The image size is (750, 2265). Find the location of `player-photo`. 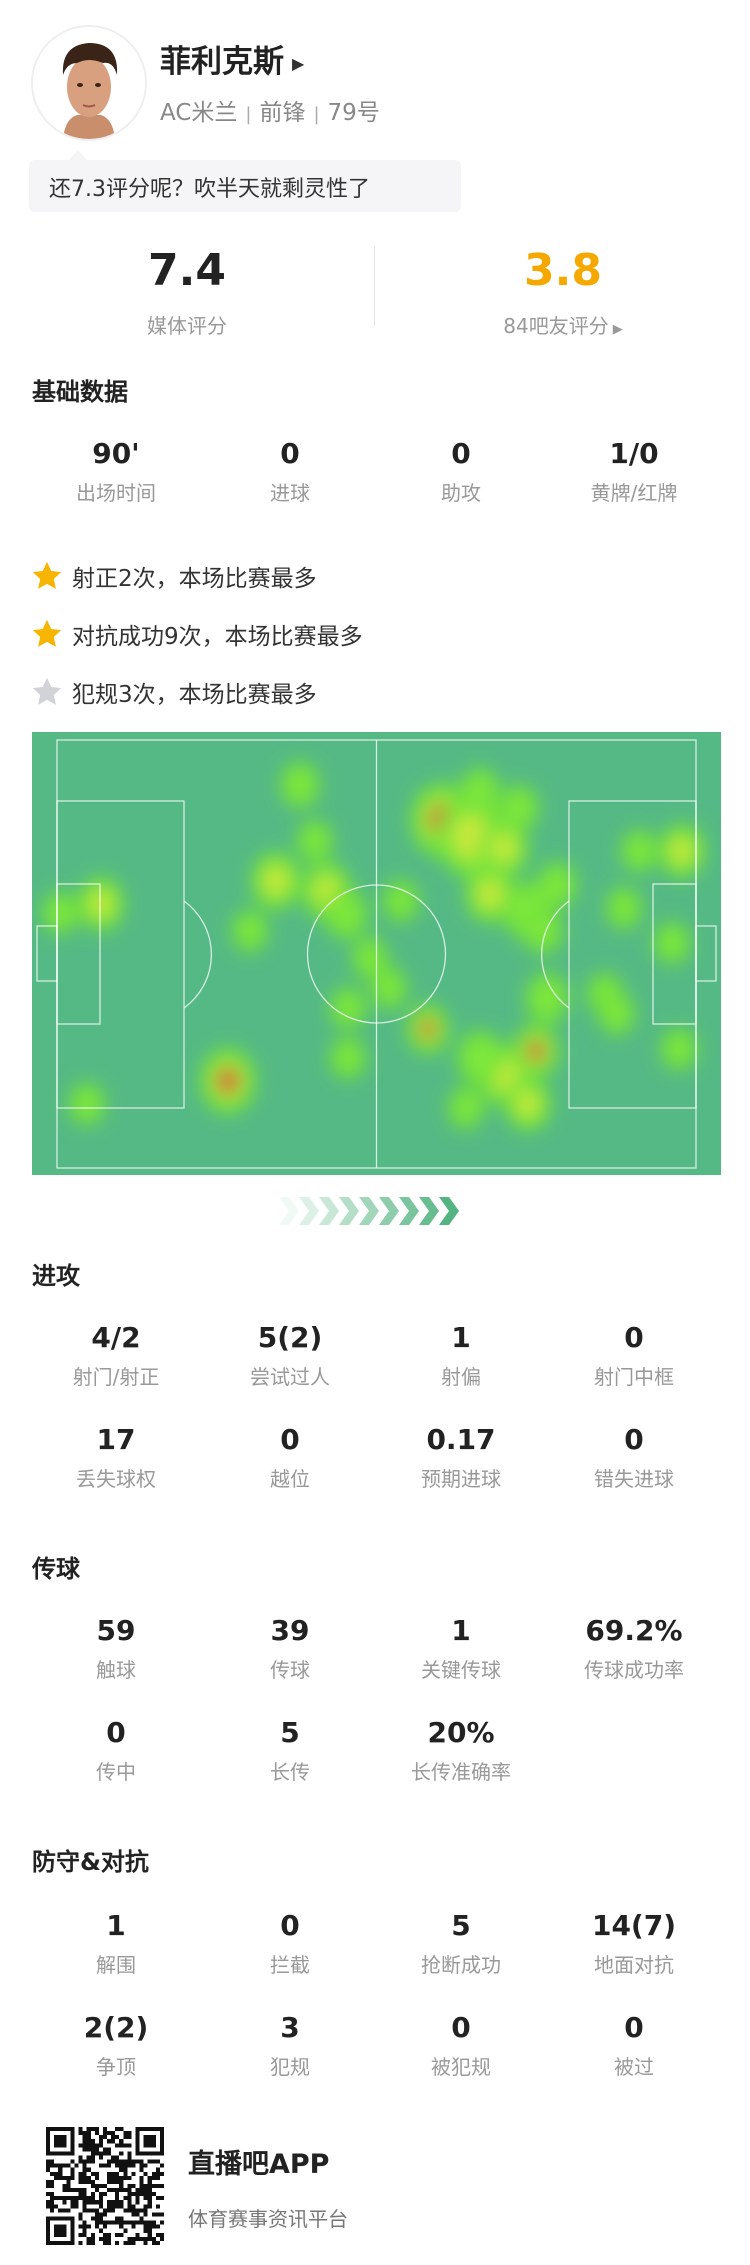

player-photo is located at coordinates (89, 83).